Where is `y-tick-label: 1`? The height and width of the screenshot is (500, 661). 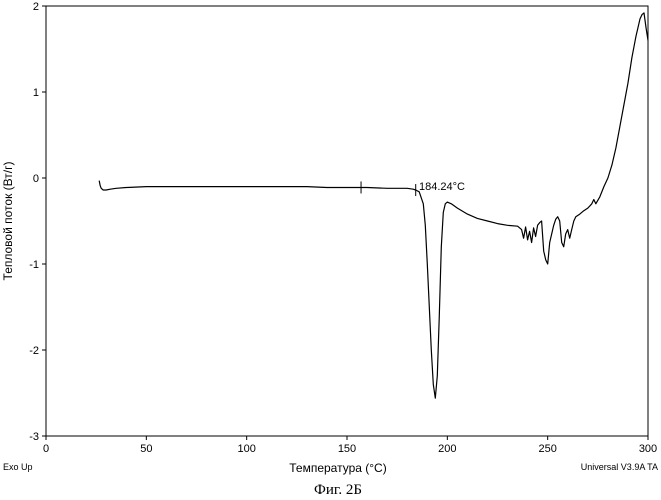
y-tick-label: 1 is located at coordinates (36, 93).